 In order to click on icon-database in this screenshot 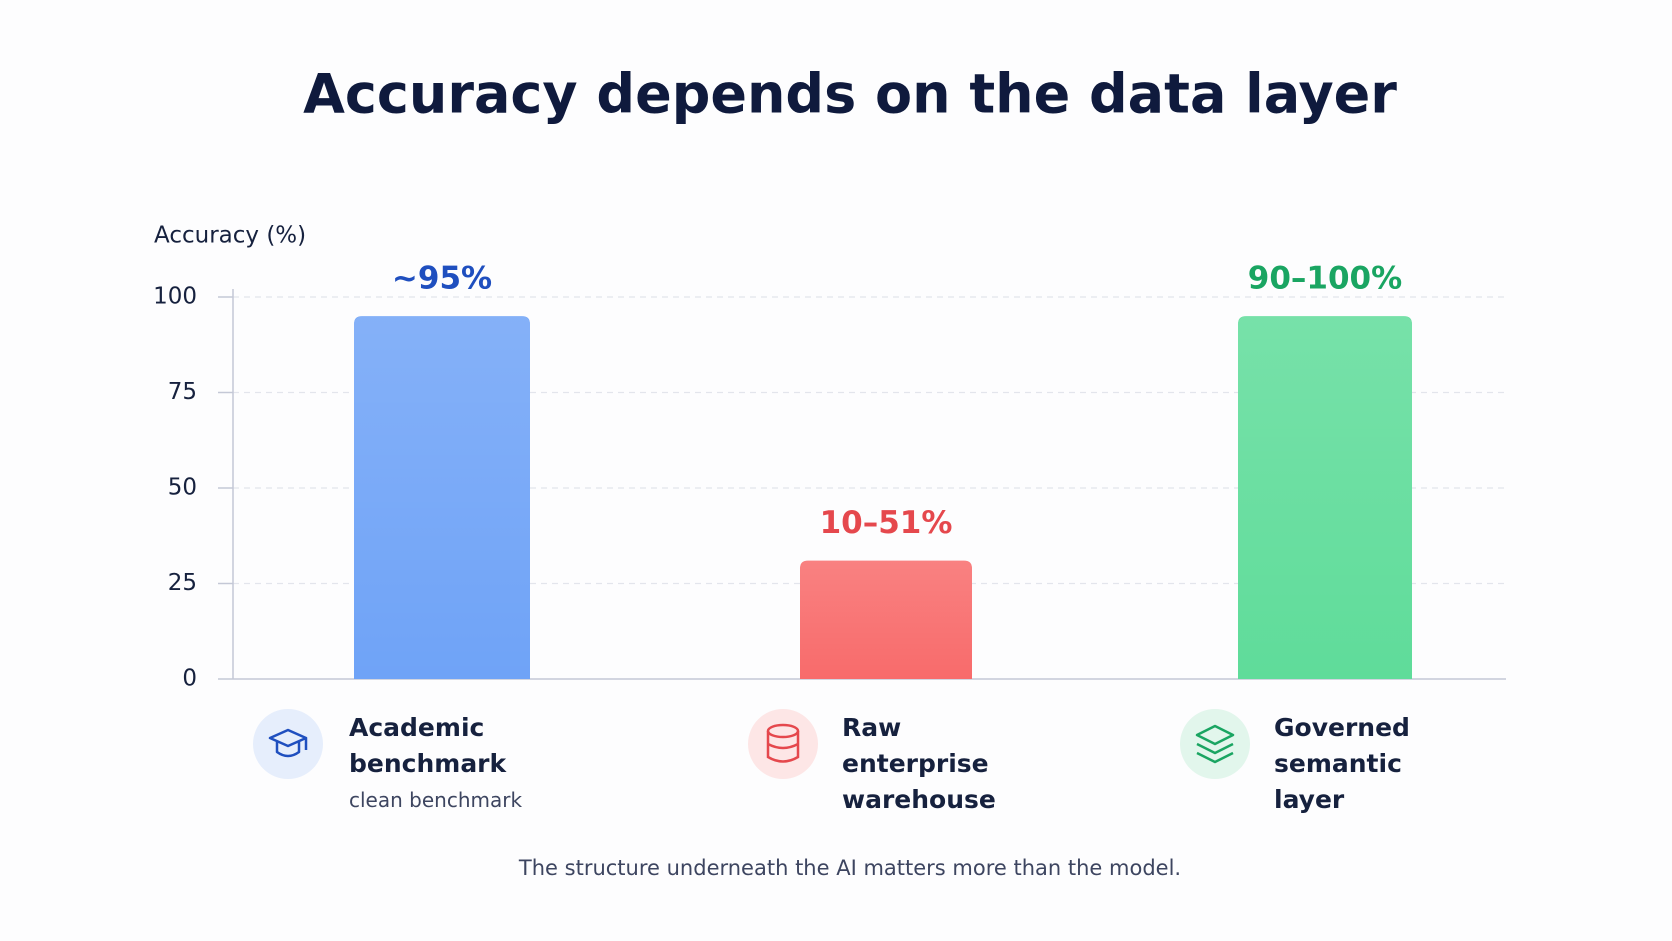, I will do `click(783, 744)`.